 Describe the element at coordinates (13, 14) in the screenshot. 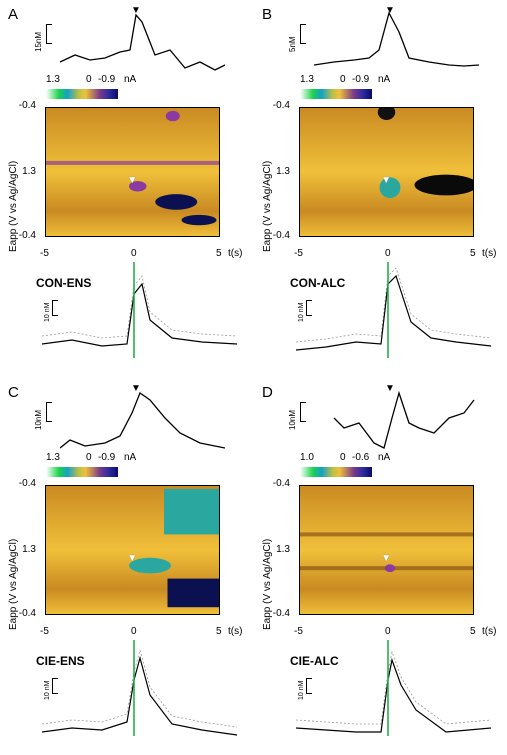

I see `panel-letter: A` at that location.